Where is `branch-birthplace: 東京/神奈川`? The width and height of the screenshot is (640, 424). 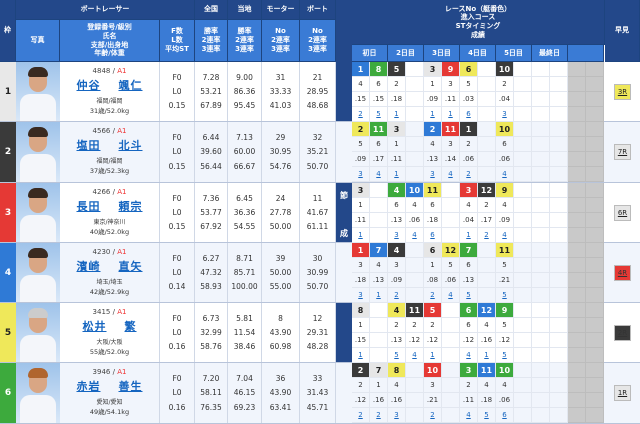 branch-birthplace: 東京/神奈川 is located at coordinates (109, 222).